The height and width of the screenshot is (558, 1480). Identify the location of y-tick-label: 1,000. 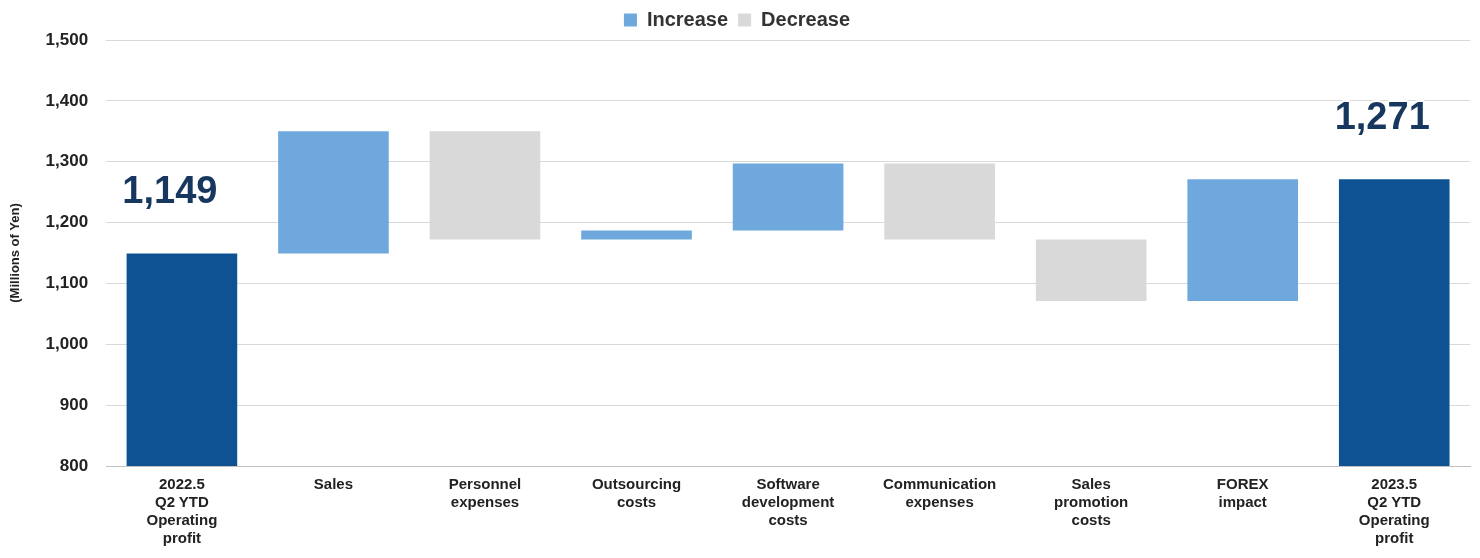
(67, 343).